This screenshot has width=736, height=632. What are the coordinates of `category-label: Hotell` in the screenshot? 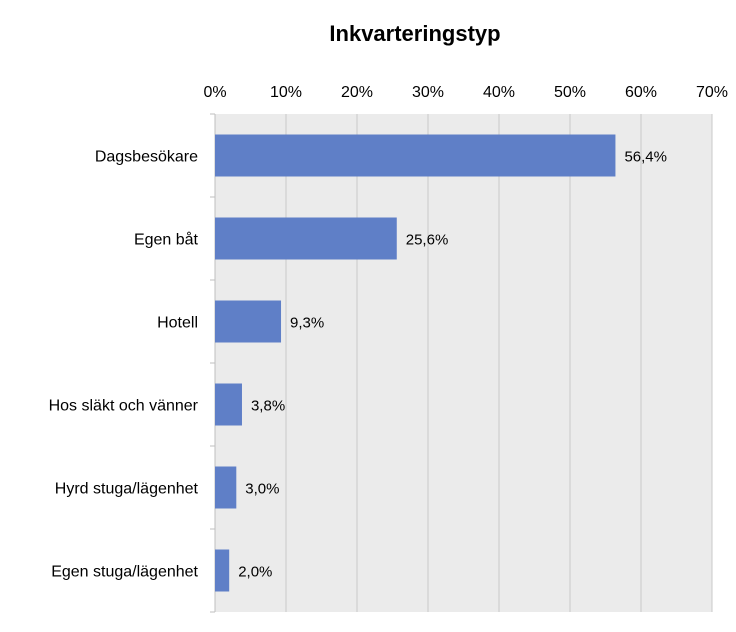 It's located at (177, 323).